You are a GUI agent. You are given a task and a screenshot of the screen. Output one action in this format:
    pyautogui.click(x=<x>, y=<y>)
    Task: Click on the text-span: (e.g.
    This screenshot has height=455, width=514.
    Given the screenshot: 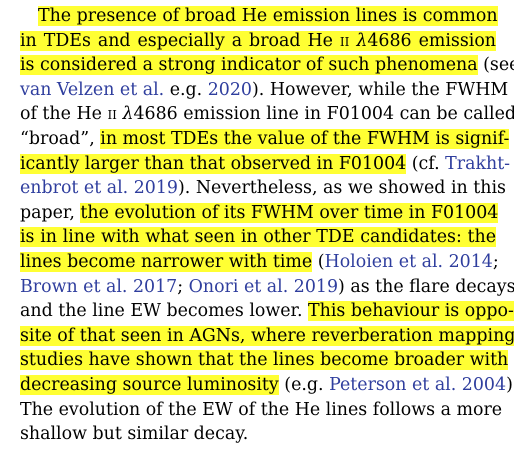 What is the action you would take?
    pyautogui.click(x=304, y=385)
    